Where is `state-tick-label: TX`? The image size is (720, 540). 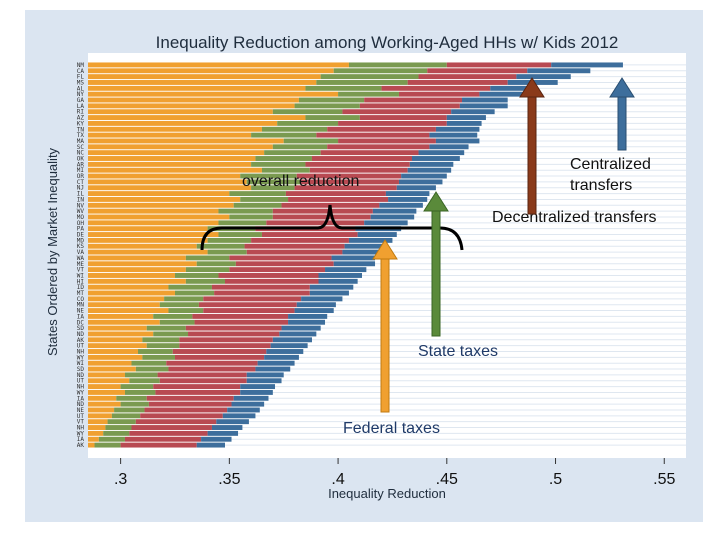
state-tick-label: TX is located at coordinates (81, 135).